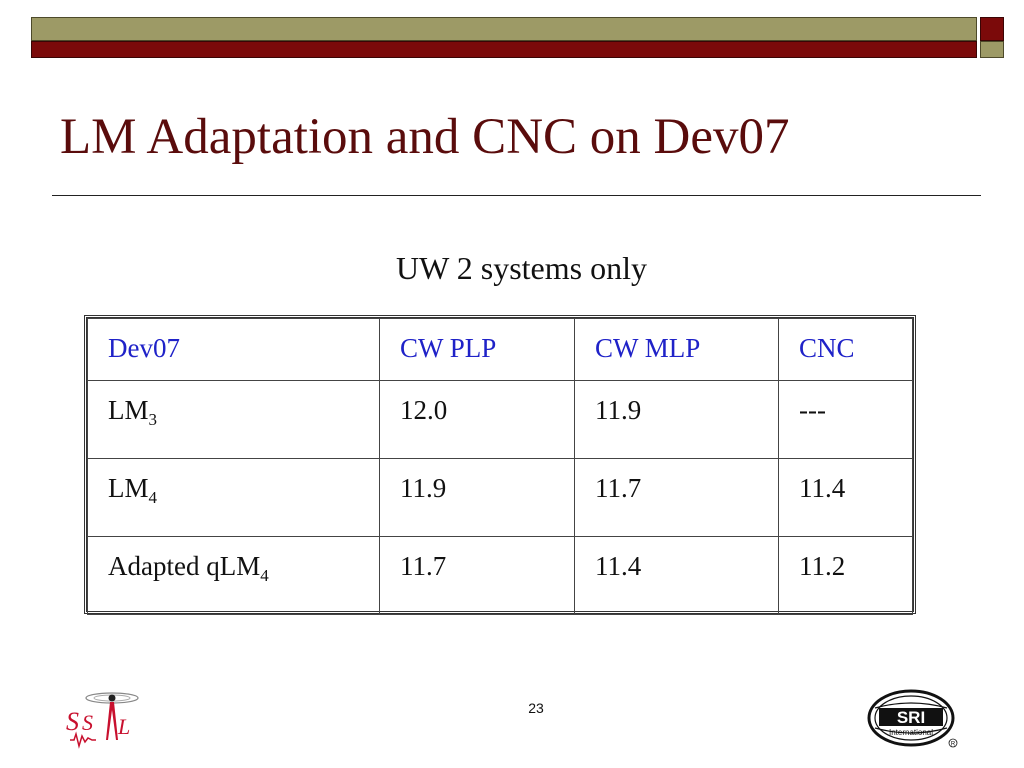  I want to click on row-label-cell: LM3, so click(233, 419).